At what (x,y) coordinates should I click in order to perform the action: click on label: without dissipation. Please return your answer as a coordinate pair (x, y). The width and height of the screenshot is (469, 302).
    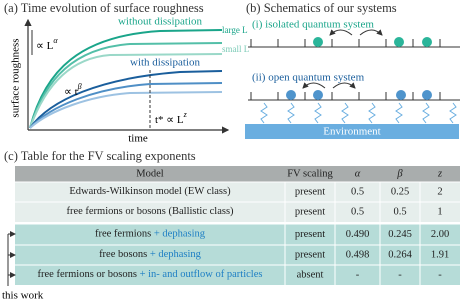
    Looking at the image, I should click on (160, 22).